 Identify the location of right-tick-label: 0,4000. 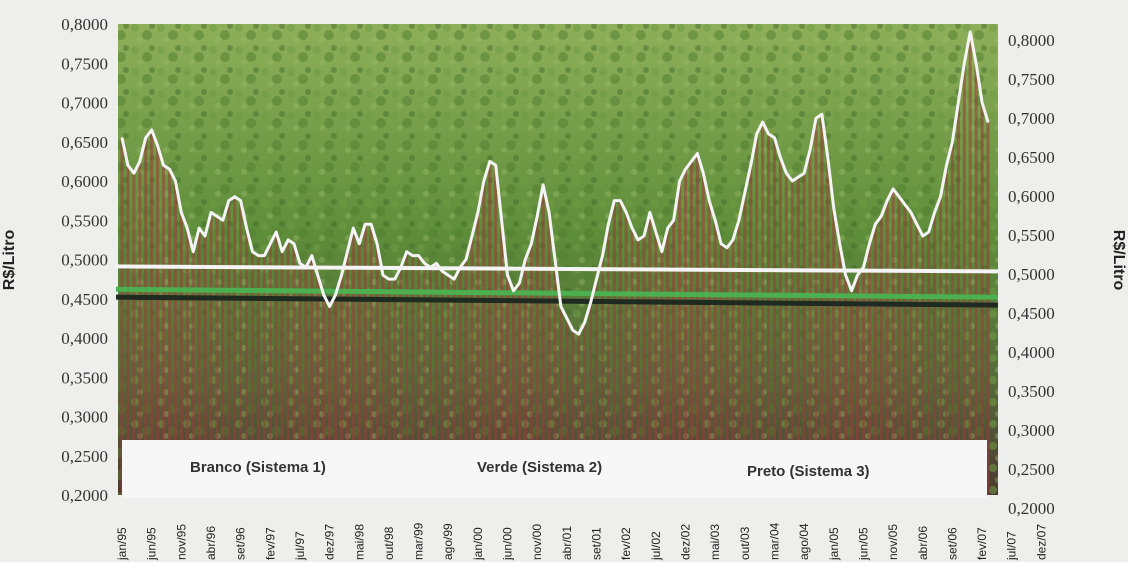
(1031, 352).